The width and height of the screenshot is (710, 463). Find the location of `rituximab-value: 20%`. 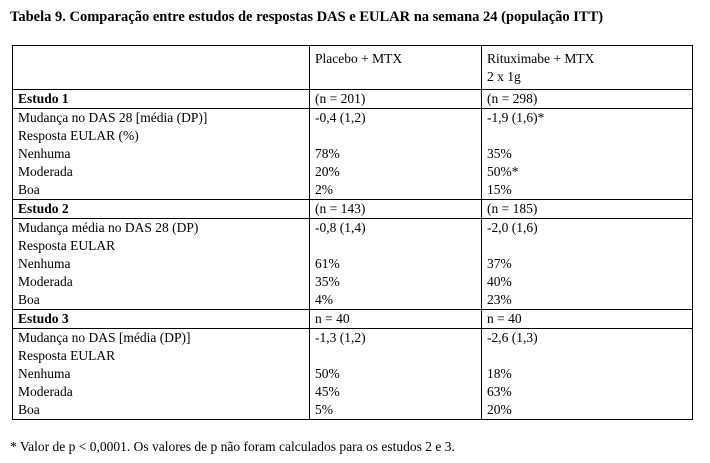

rituximab-value: 20% is located at coordinates (587, 410).